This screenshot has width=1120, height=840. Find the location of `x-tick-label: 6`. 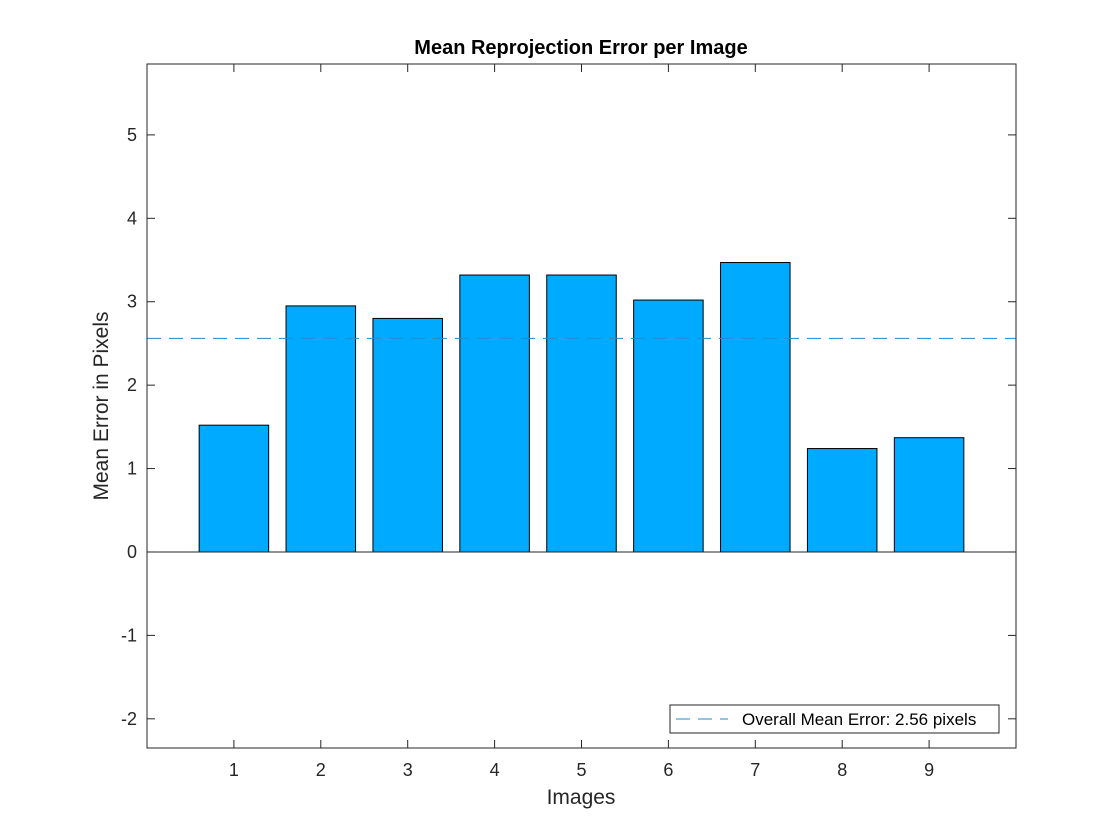

x-tick-label: 6 is located at coordinates (668, 770).